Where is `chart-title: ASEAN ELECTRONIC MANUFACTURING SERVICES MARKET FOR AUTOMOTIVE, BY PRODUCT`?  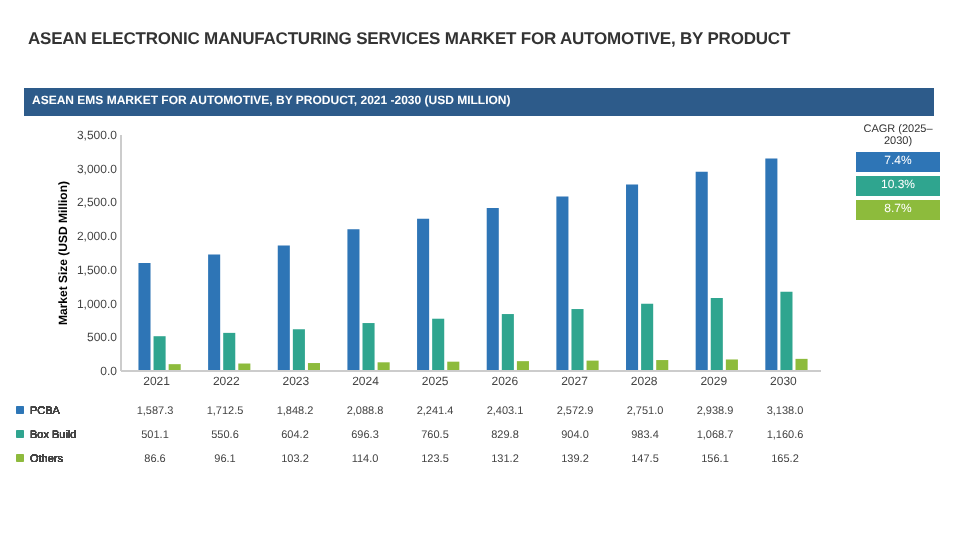
chart-title: ASEAN ELECTRONIC MANUFACTURING SERVICES MARKET FOR AUTOMOTIVE, BY PRODUCT is located at coordinates (409, 38).